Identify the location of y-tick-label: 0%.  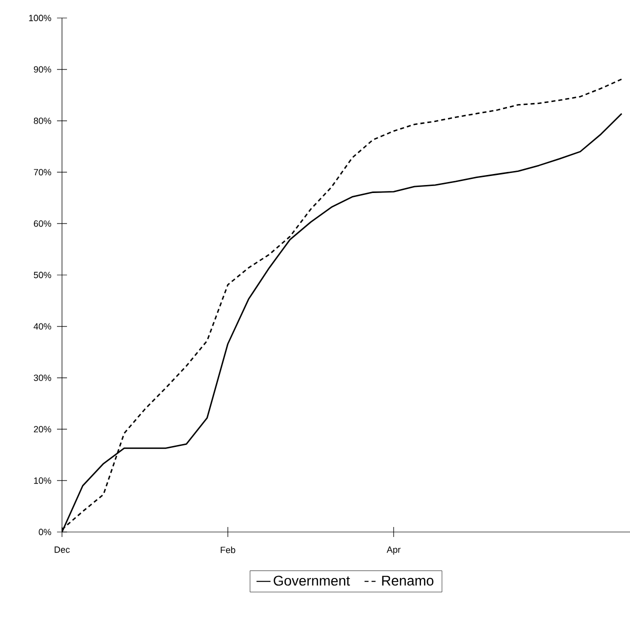
(45, 532).